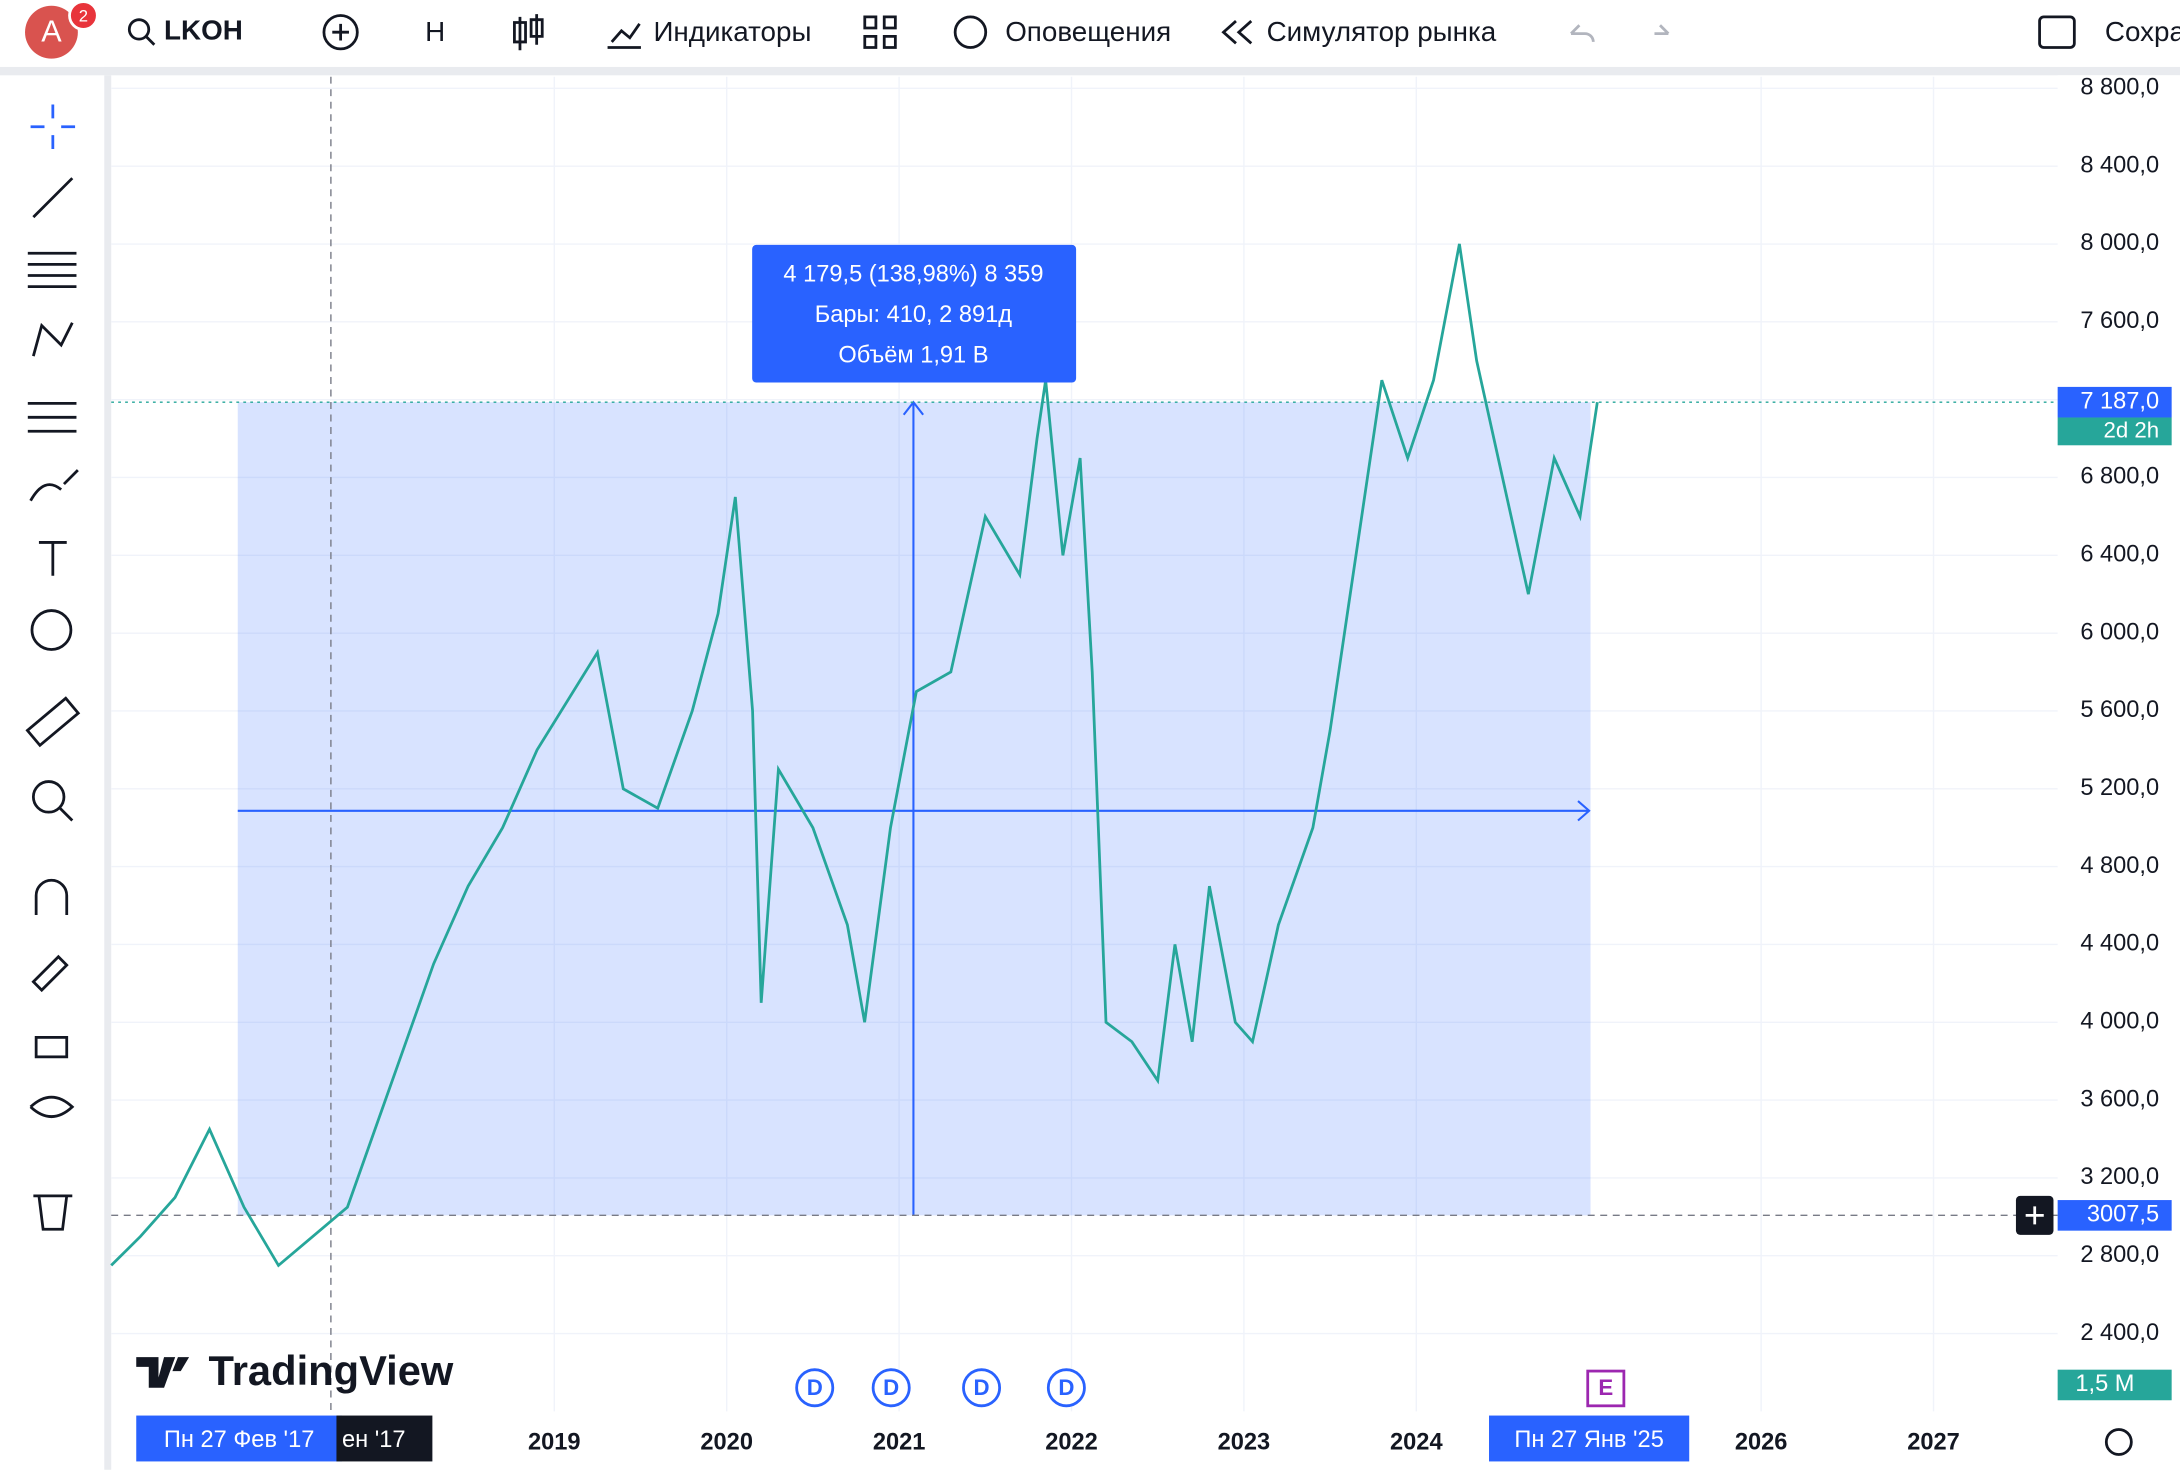  I want to click on x-tick-label: 2021, so click(899, 1443).